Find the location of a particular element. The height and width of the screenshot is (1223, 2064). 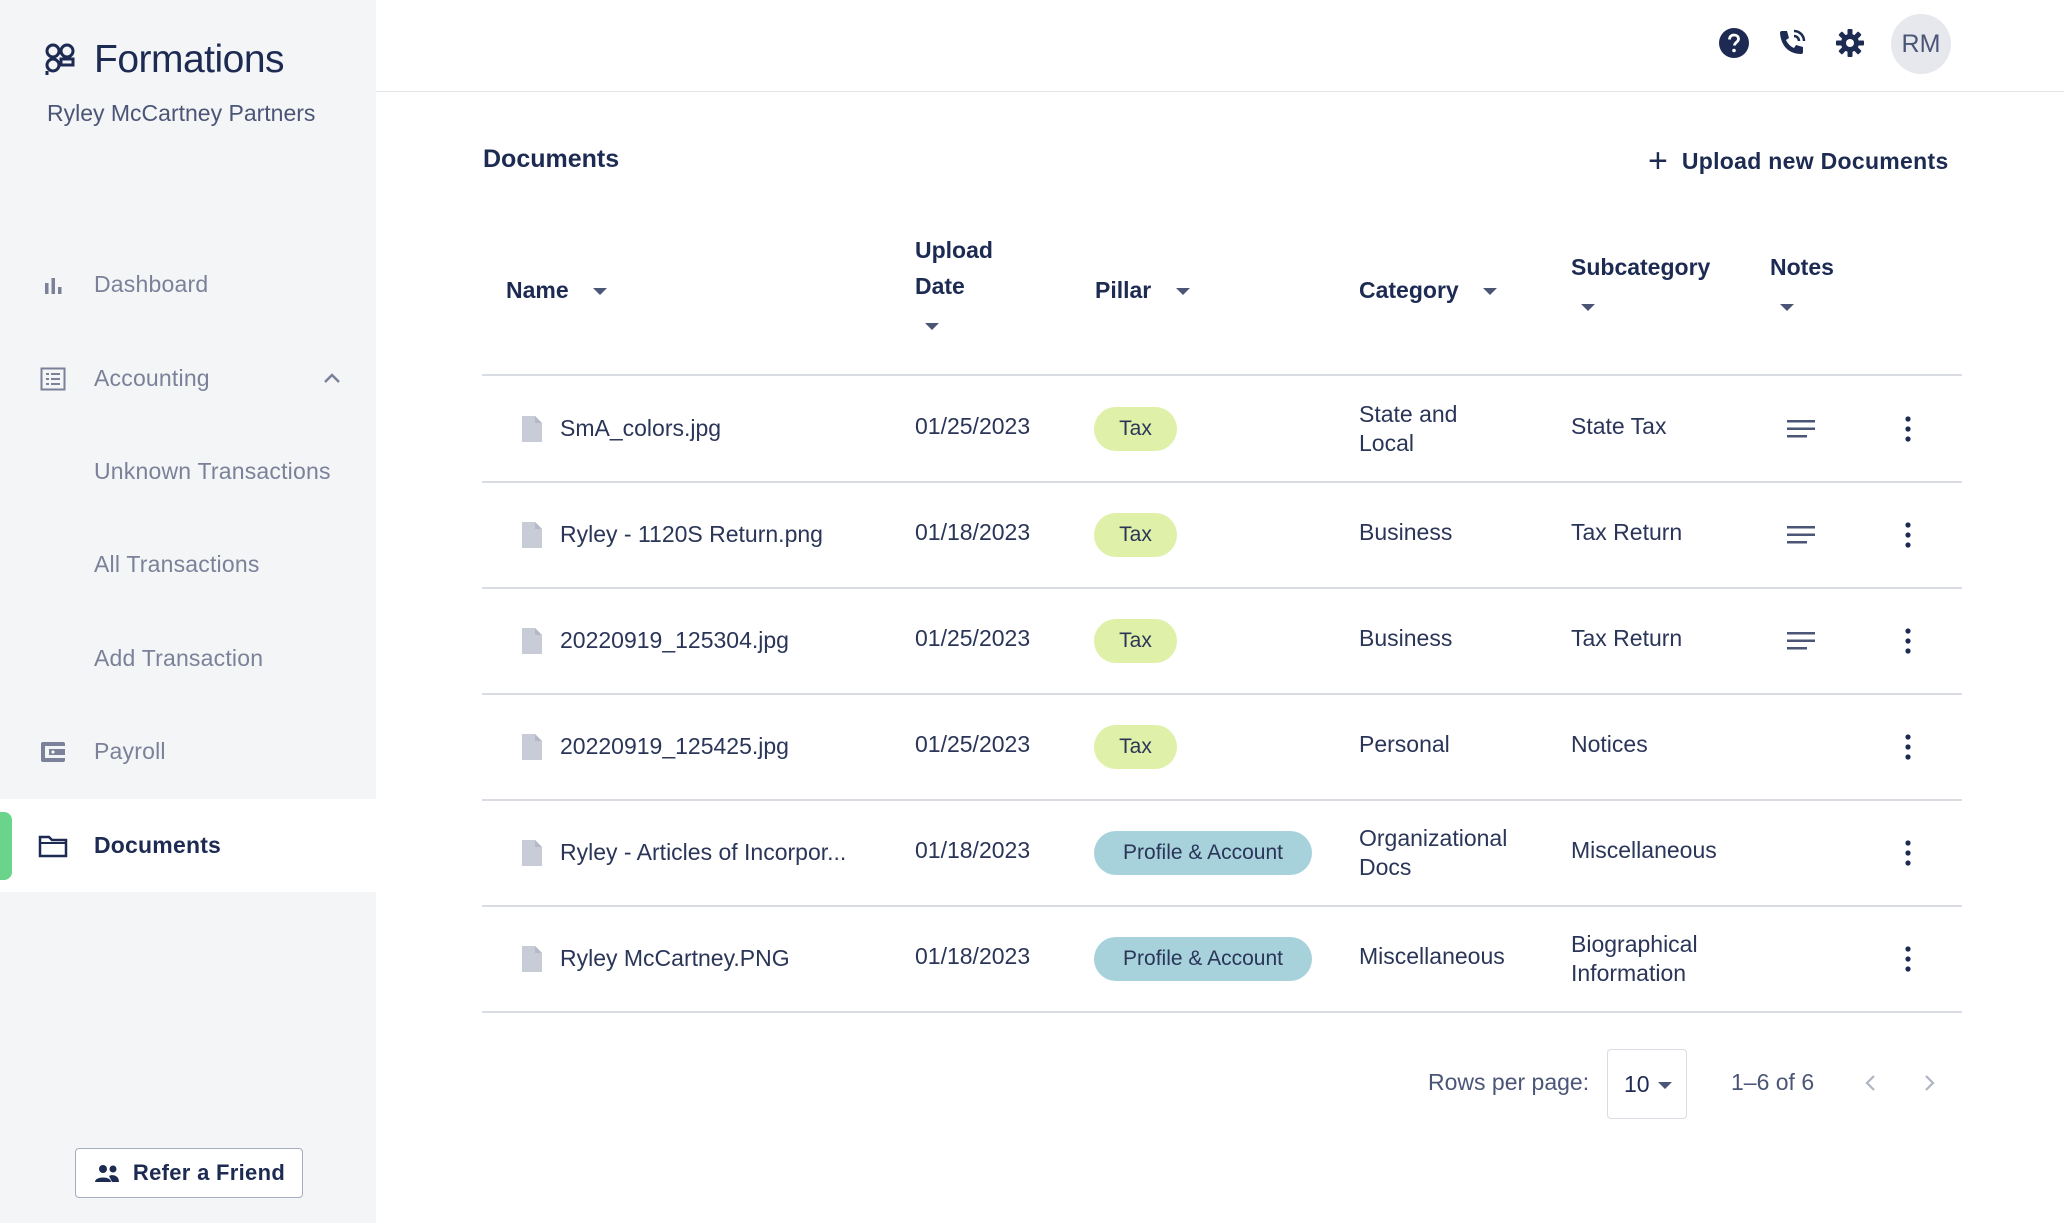

brand-name: Formations is located at coordinates (189, 59).